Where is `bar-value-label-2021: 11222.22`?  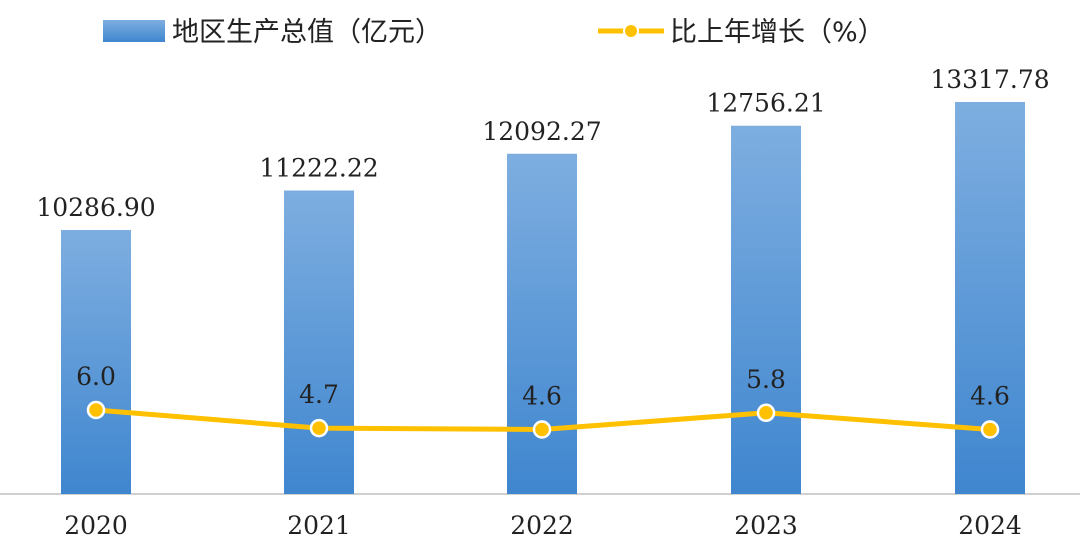
bar-value-label-2021: 11222.22 is located at coordinates (318, 167).